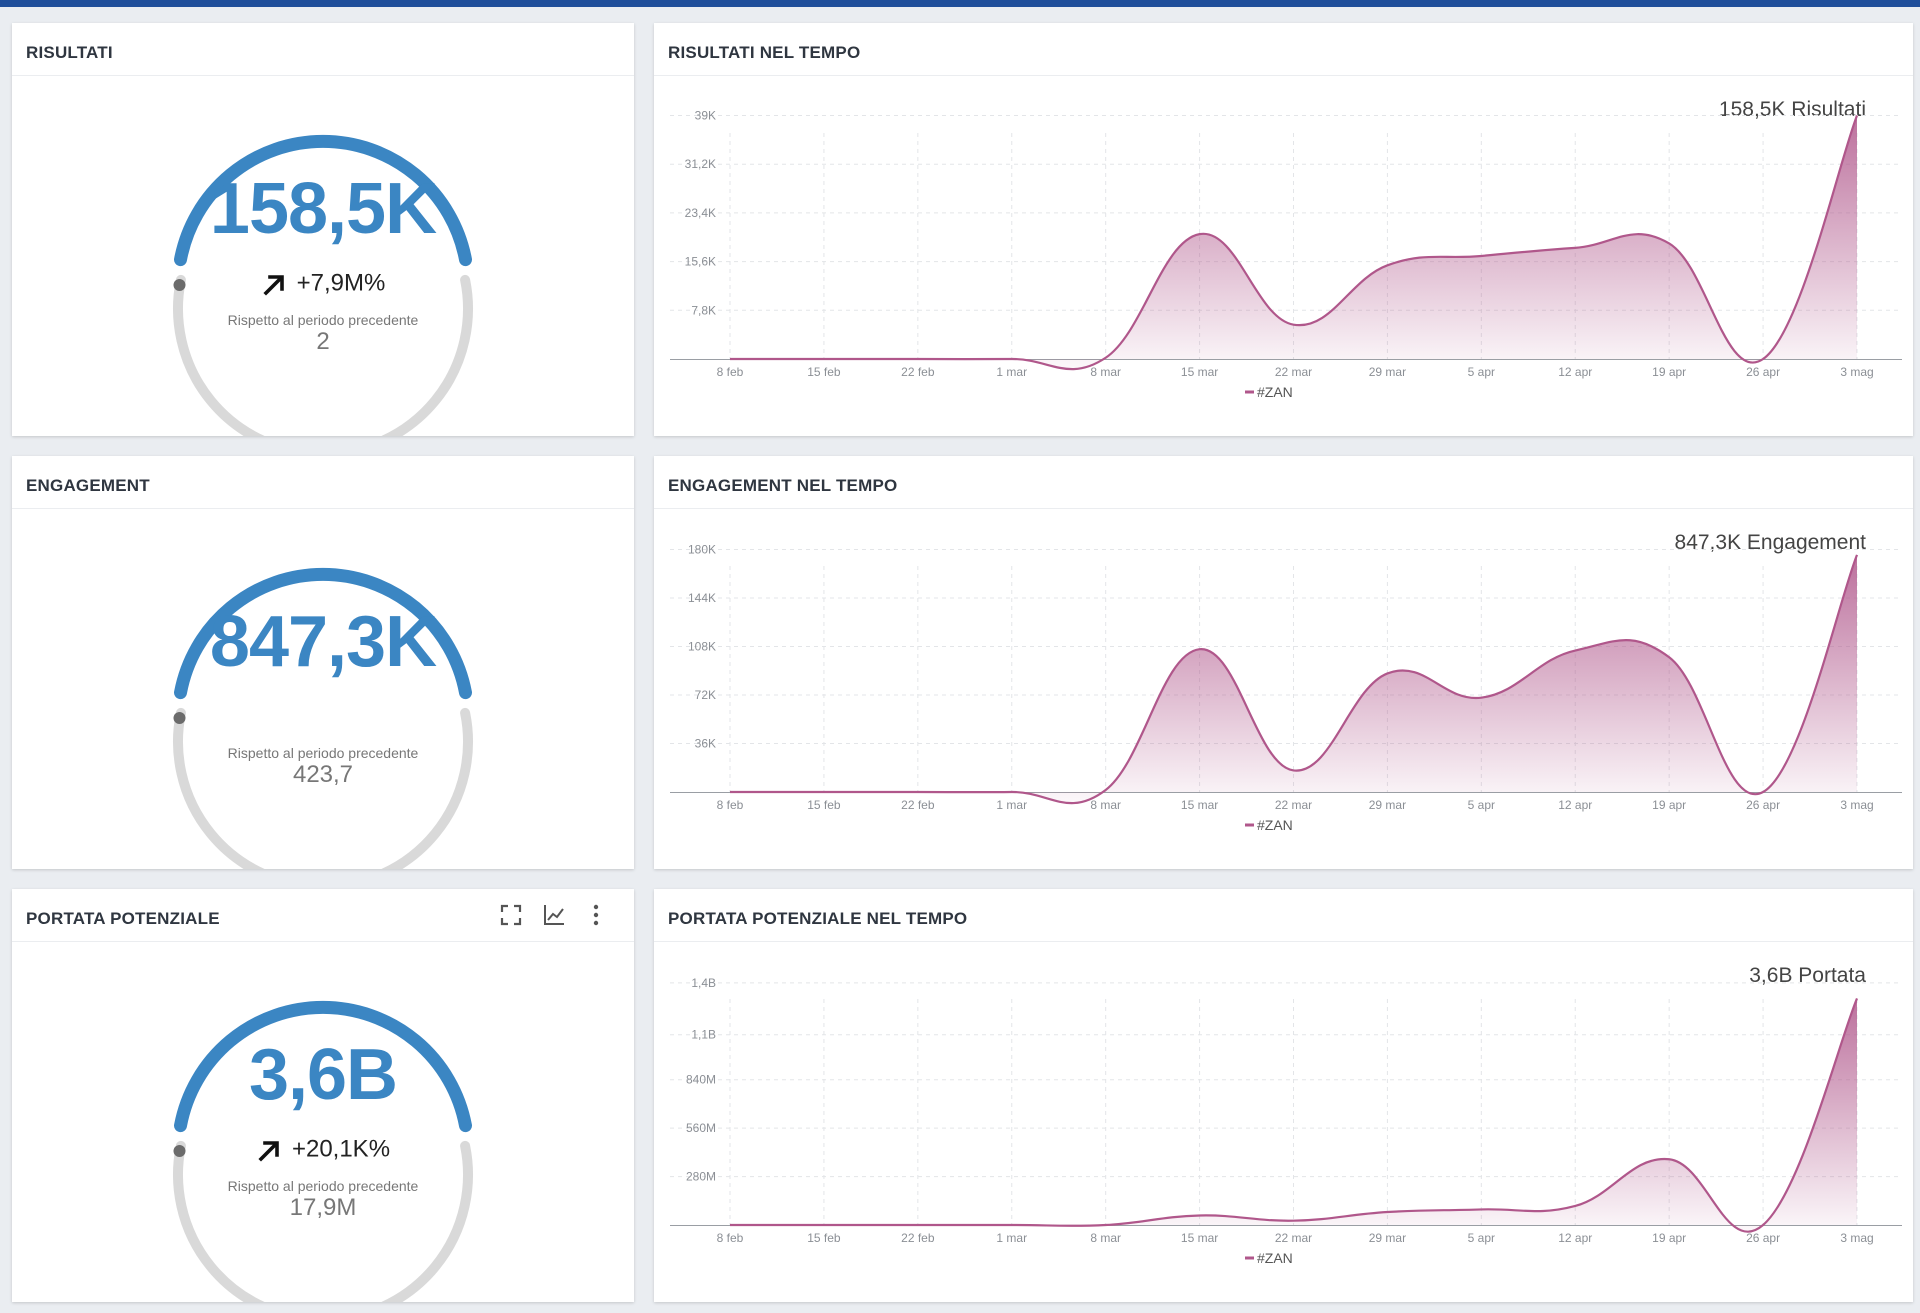  Describe the element at coordinates (511, 915) in the screenshot. I see `fullscreen-icon` at that location.